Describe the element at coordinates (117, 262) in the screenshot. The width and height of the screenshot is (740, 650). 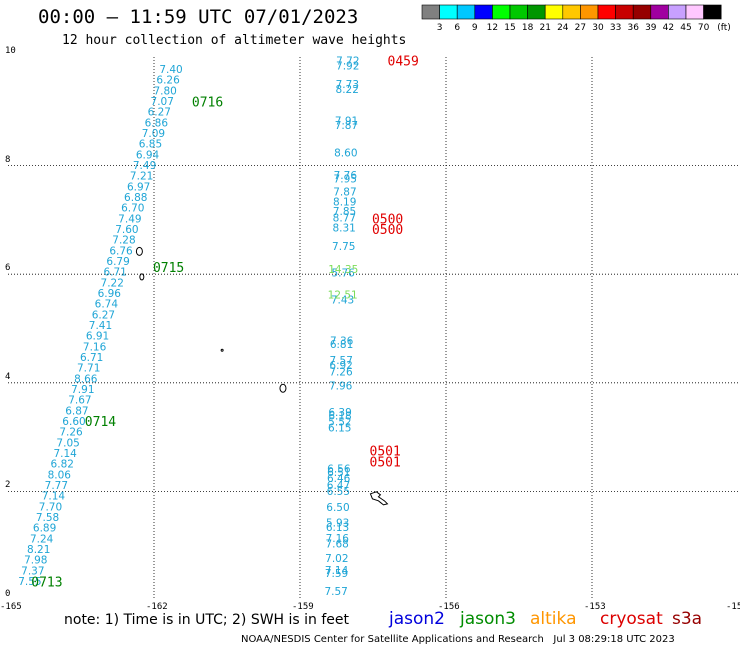
I see `swh-observation: 6.79` at that location.